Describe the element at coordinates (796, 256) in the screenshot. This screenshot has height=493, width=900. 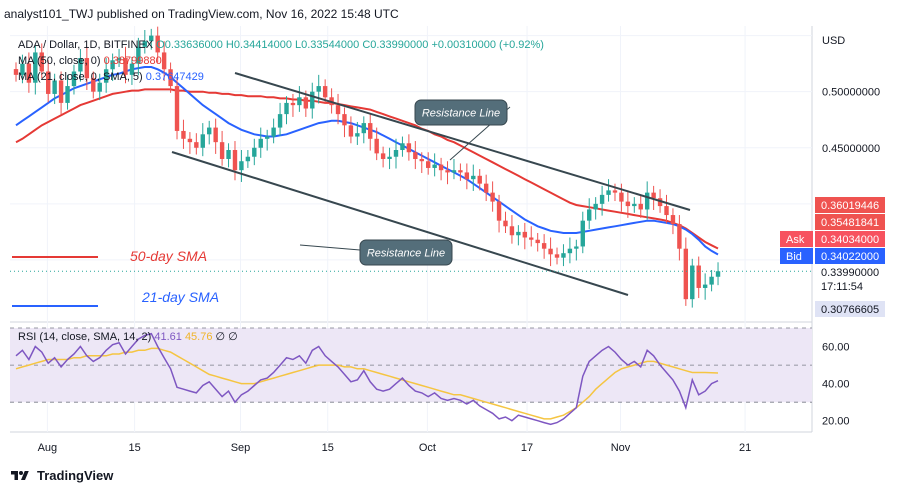
I see `price-tag-bg` at that location.